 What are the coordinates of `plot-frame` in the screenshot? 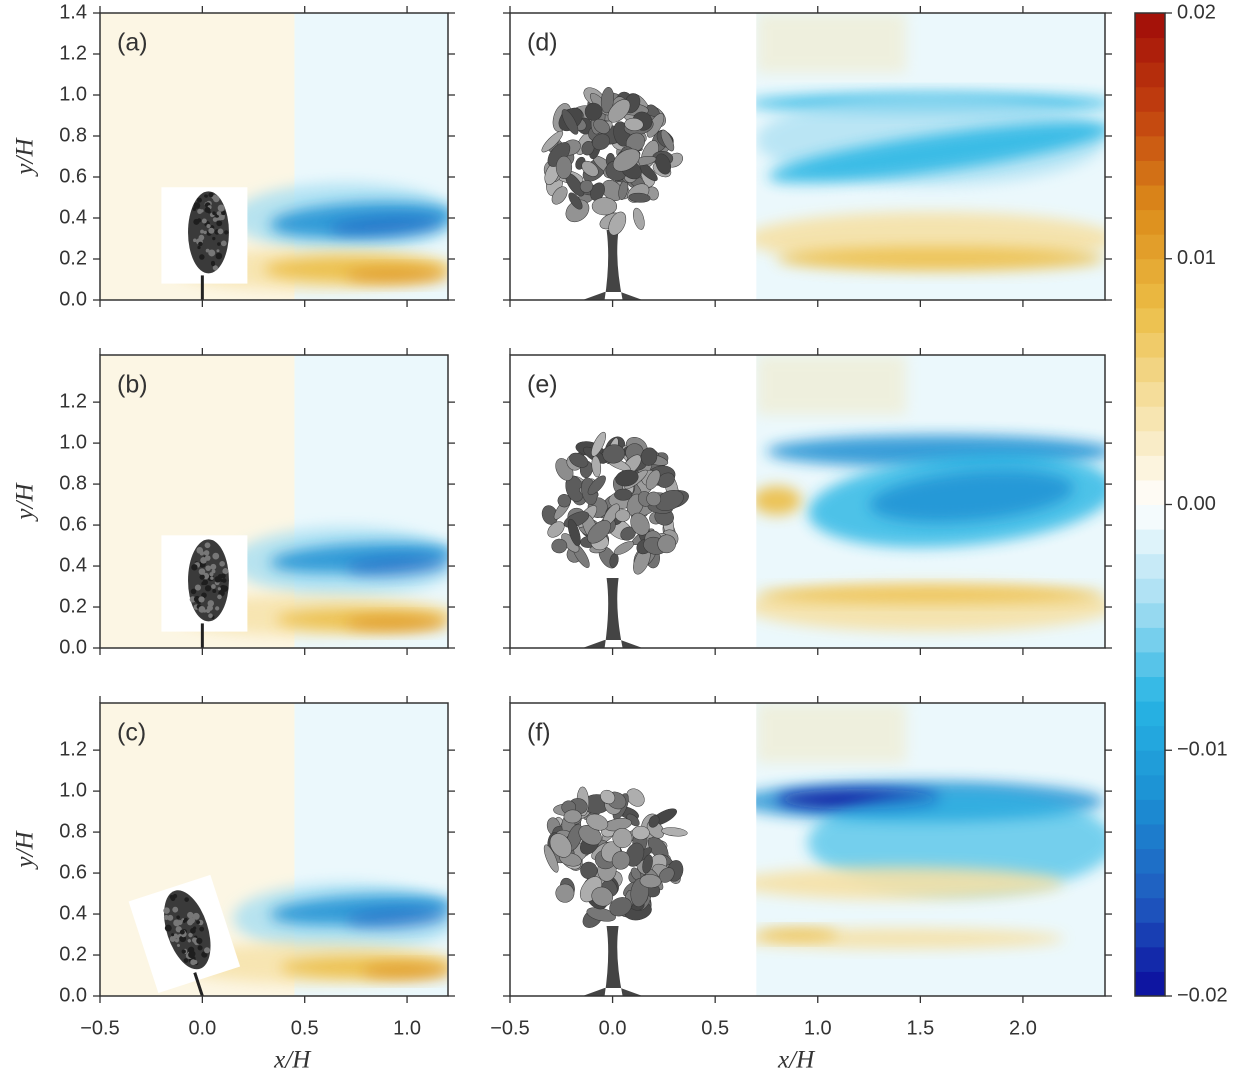 It's located at (807, 849).